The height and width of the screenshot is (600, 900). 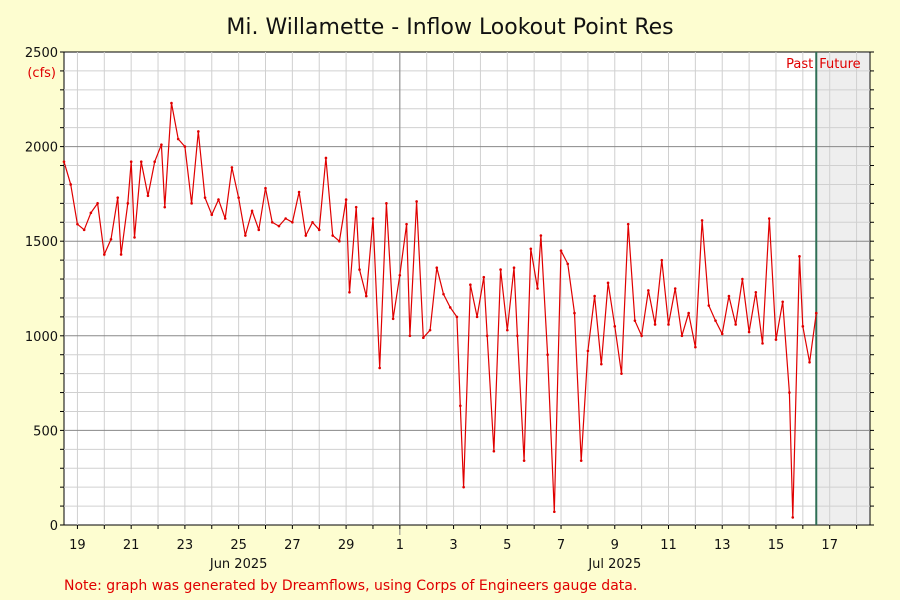 What do you see at coordinates (45, 431) in the screenshot?
I see `y-tick-label: 500` at bounding box center [45, 431].